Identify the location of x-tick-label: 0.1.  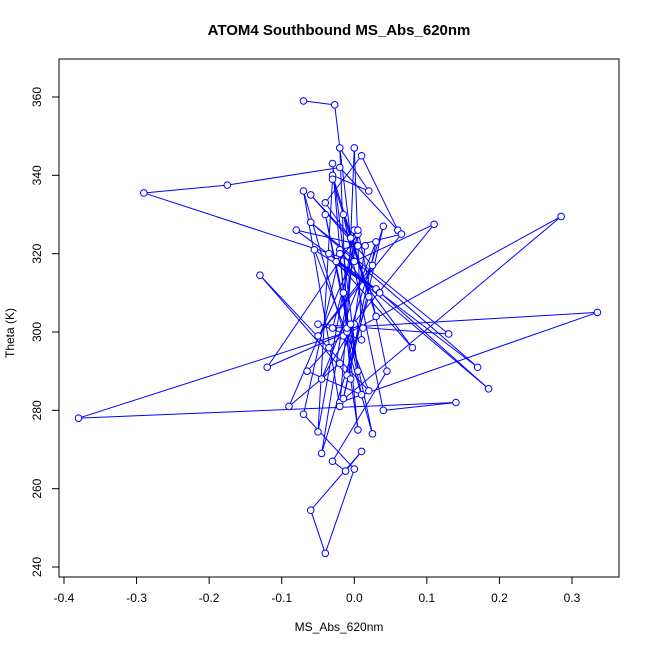
(427, 598).